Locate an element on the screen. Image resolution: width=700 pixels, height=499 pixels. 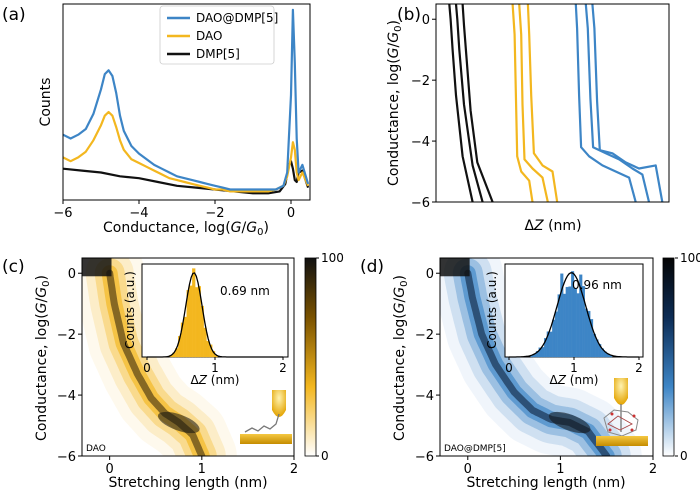
panel-a-x-ticks: −6 −4 −2 0 is located at coordinates (174, 210).